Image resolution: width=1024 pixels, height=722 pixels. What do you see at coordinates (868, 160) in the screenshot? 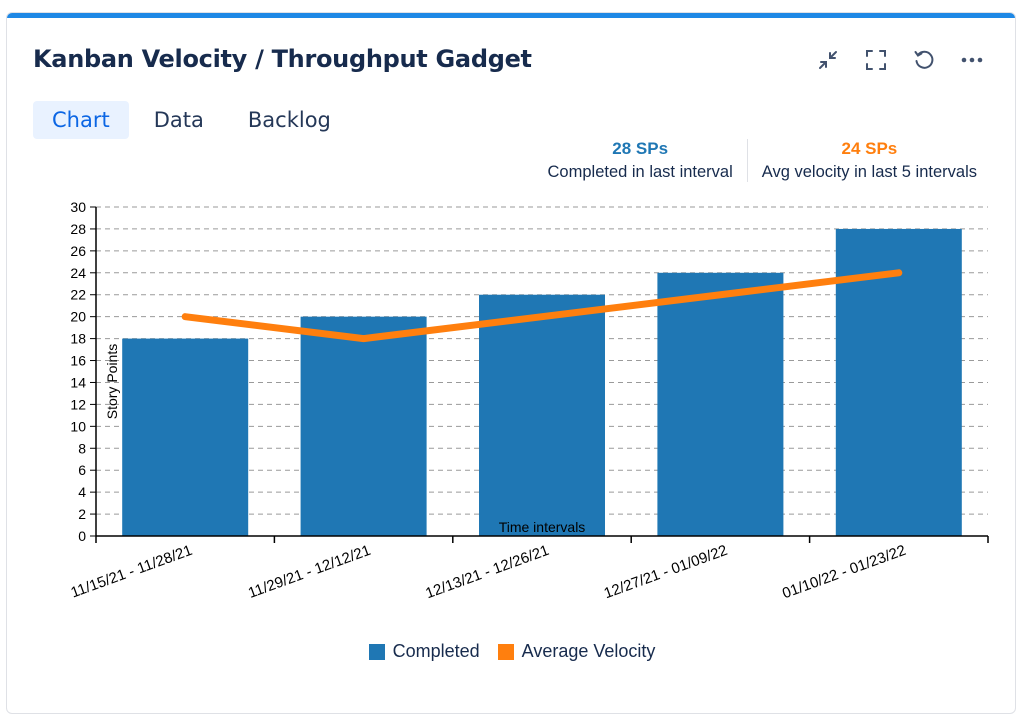
I see `stat-average: 24 SPs Avg velocity in last 5 intervals` at bounding box center [868, 160].